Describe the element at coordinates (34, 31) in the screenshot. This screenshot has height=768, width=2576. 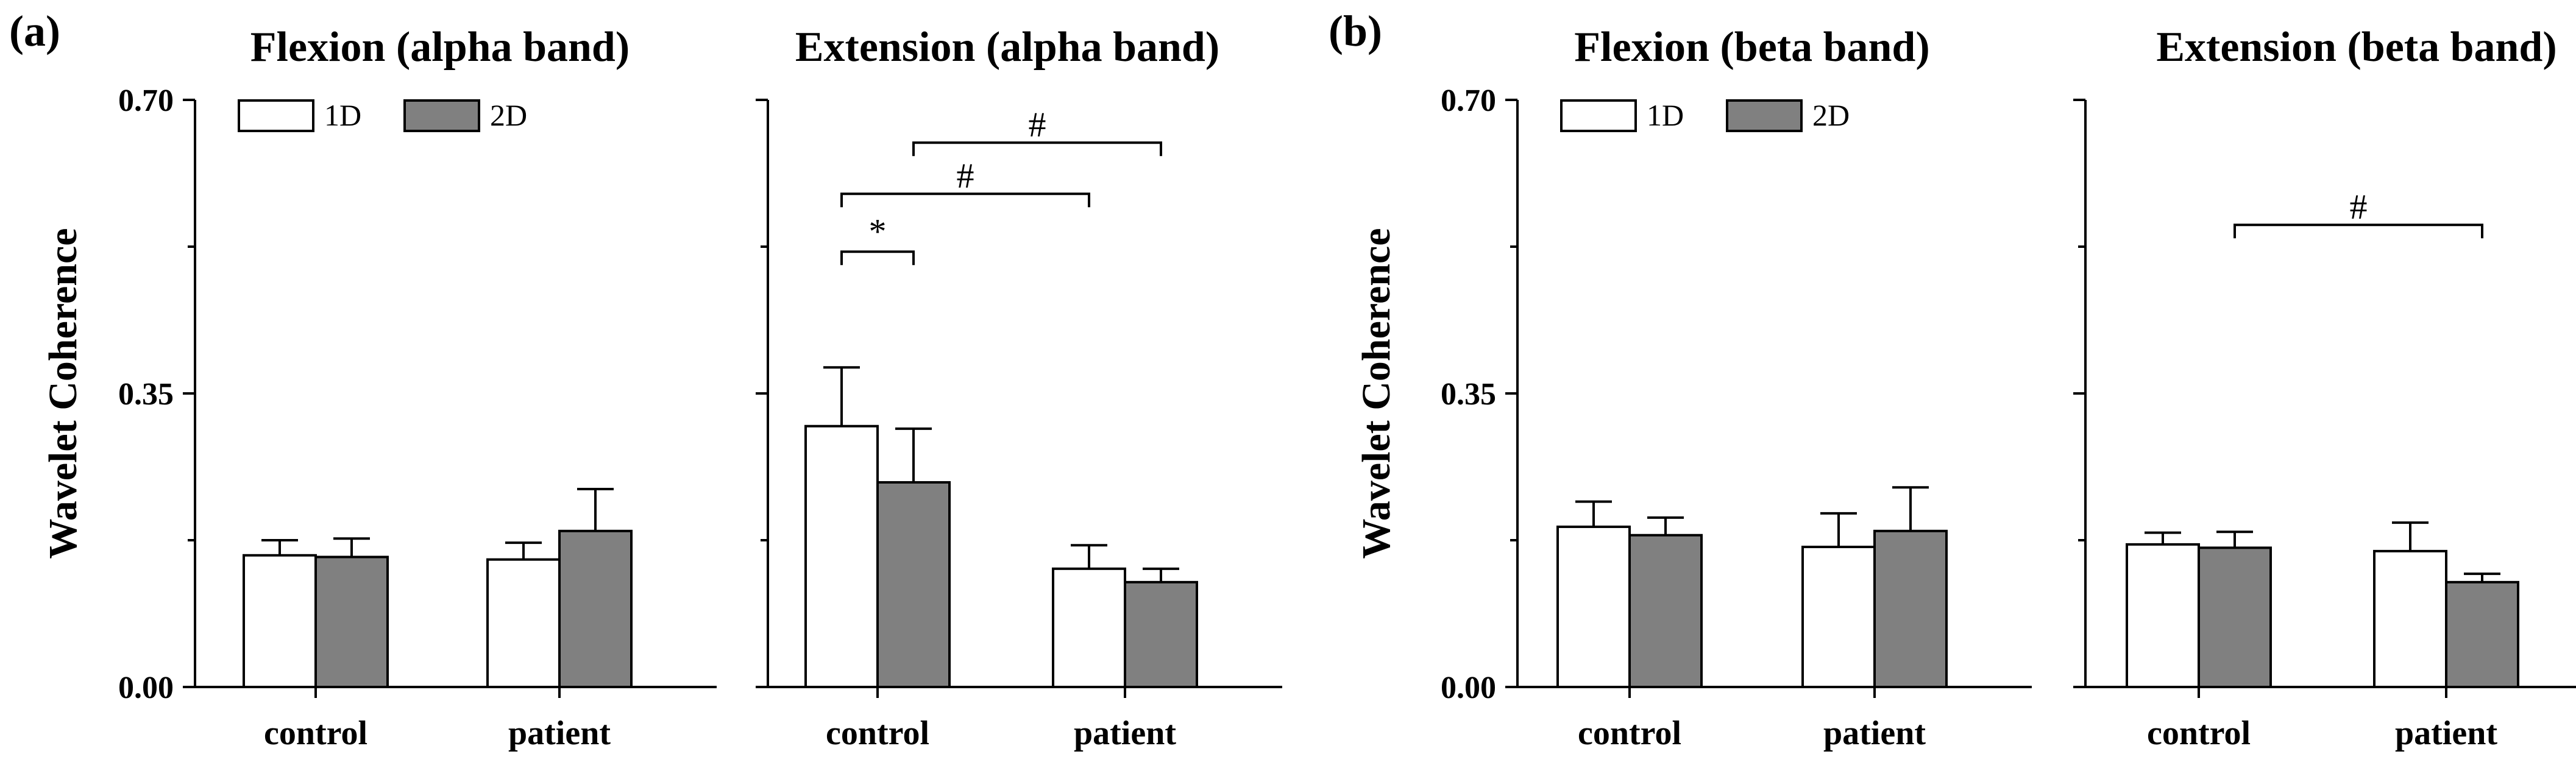
I see `panel-label-a: (a)` at that location.